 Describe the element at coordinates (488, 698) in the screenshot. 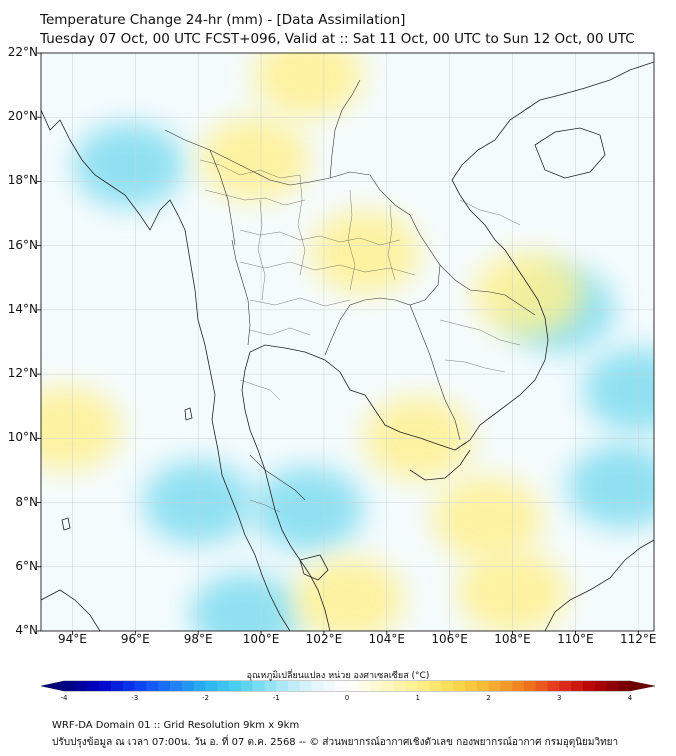

I see `colorbar-tick-label: 2` at that location.